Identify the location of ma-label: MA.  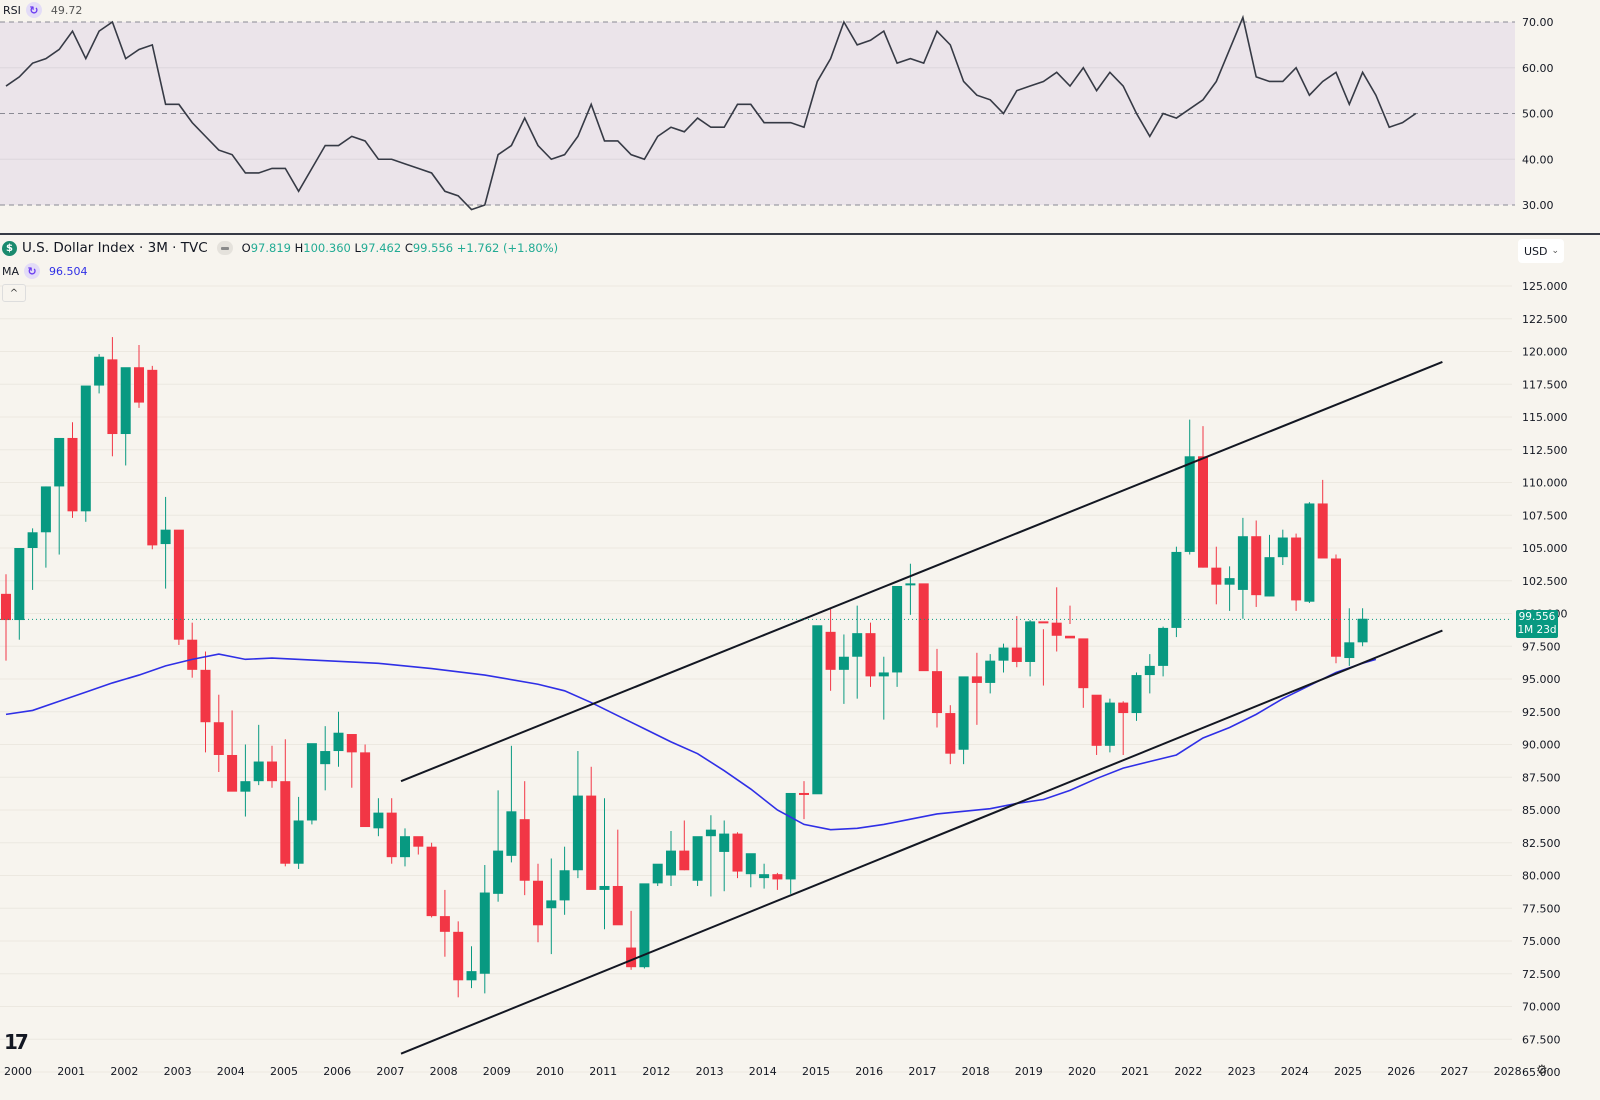
(11, 271).